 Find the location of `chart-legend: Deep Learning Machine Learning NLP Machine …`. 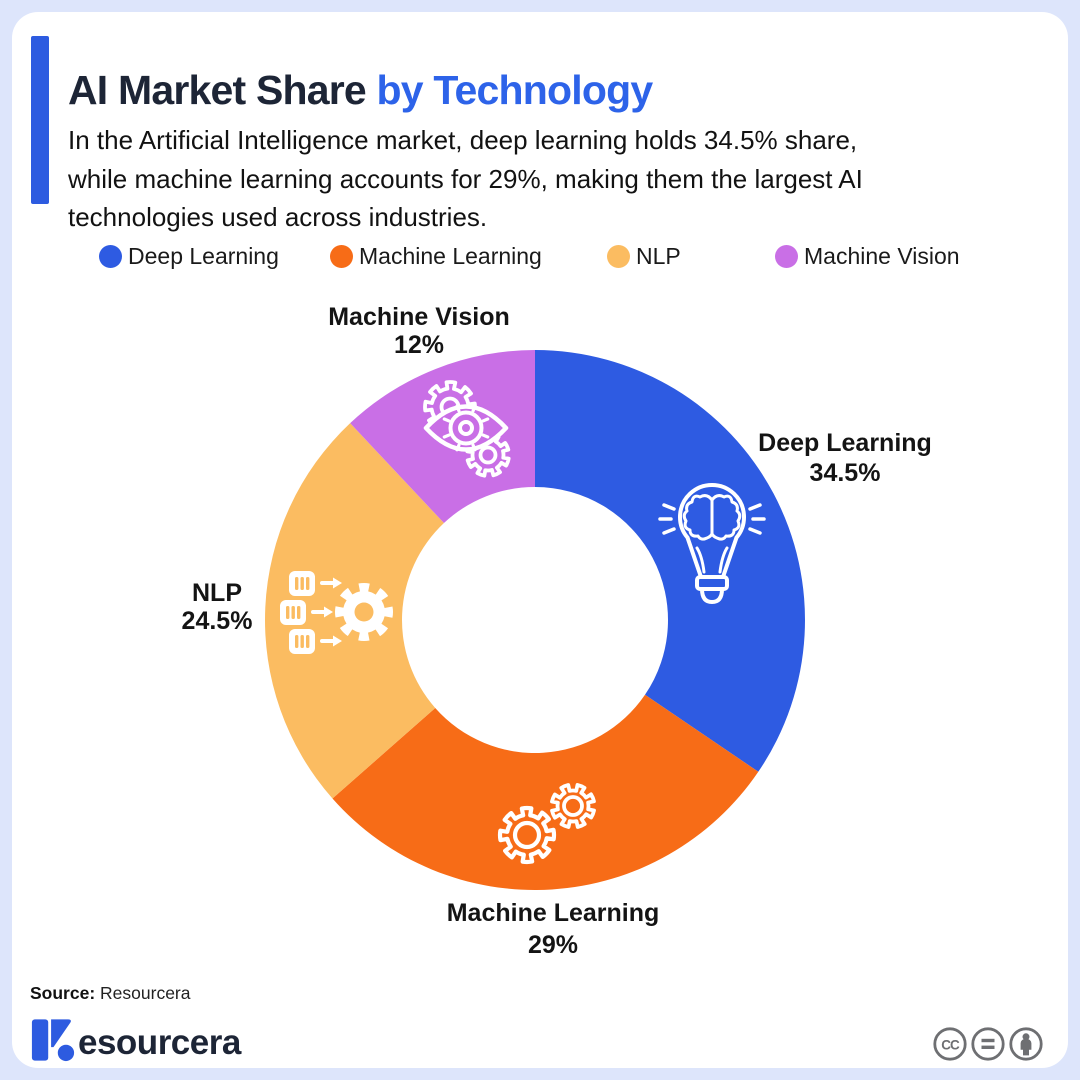

chart-legend: Deep Learning Machine Learning NLP Machine … is located at coordinates (540, 258).